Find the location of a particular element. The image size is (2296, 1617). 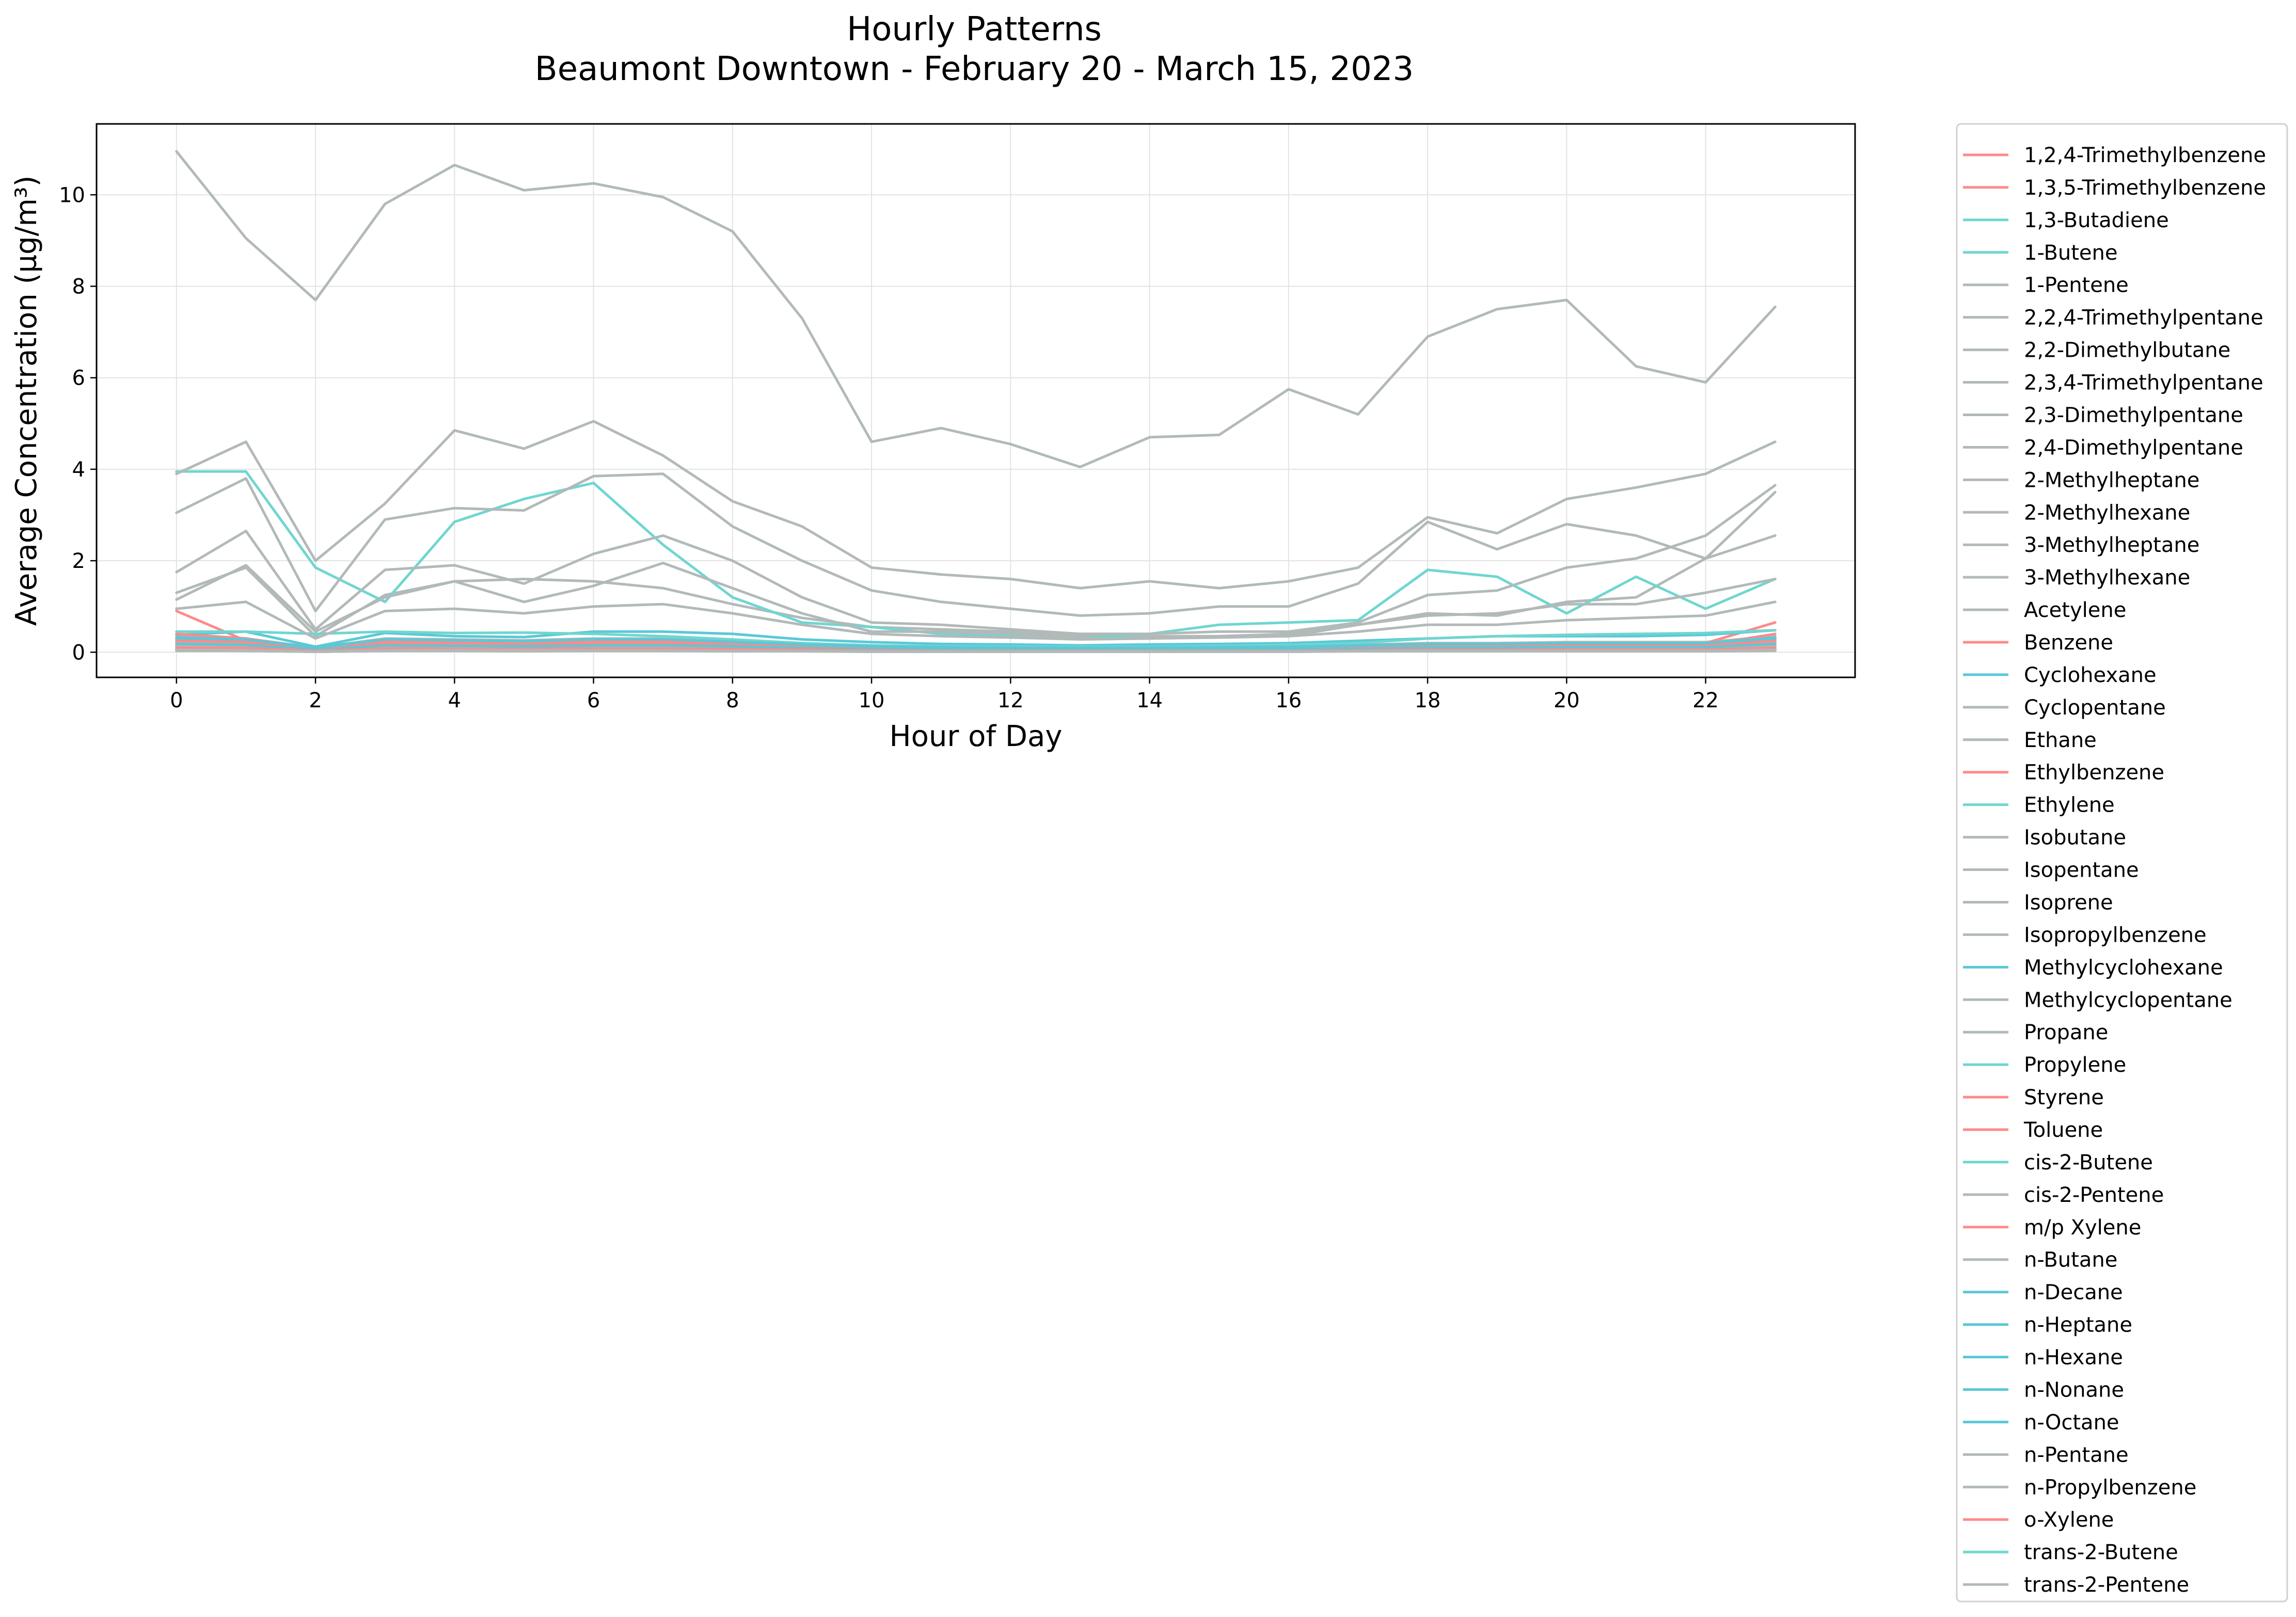

legend-label: Methylcyclopentane is located at coordinates (2128, 1000).